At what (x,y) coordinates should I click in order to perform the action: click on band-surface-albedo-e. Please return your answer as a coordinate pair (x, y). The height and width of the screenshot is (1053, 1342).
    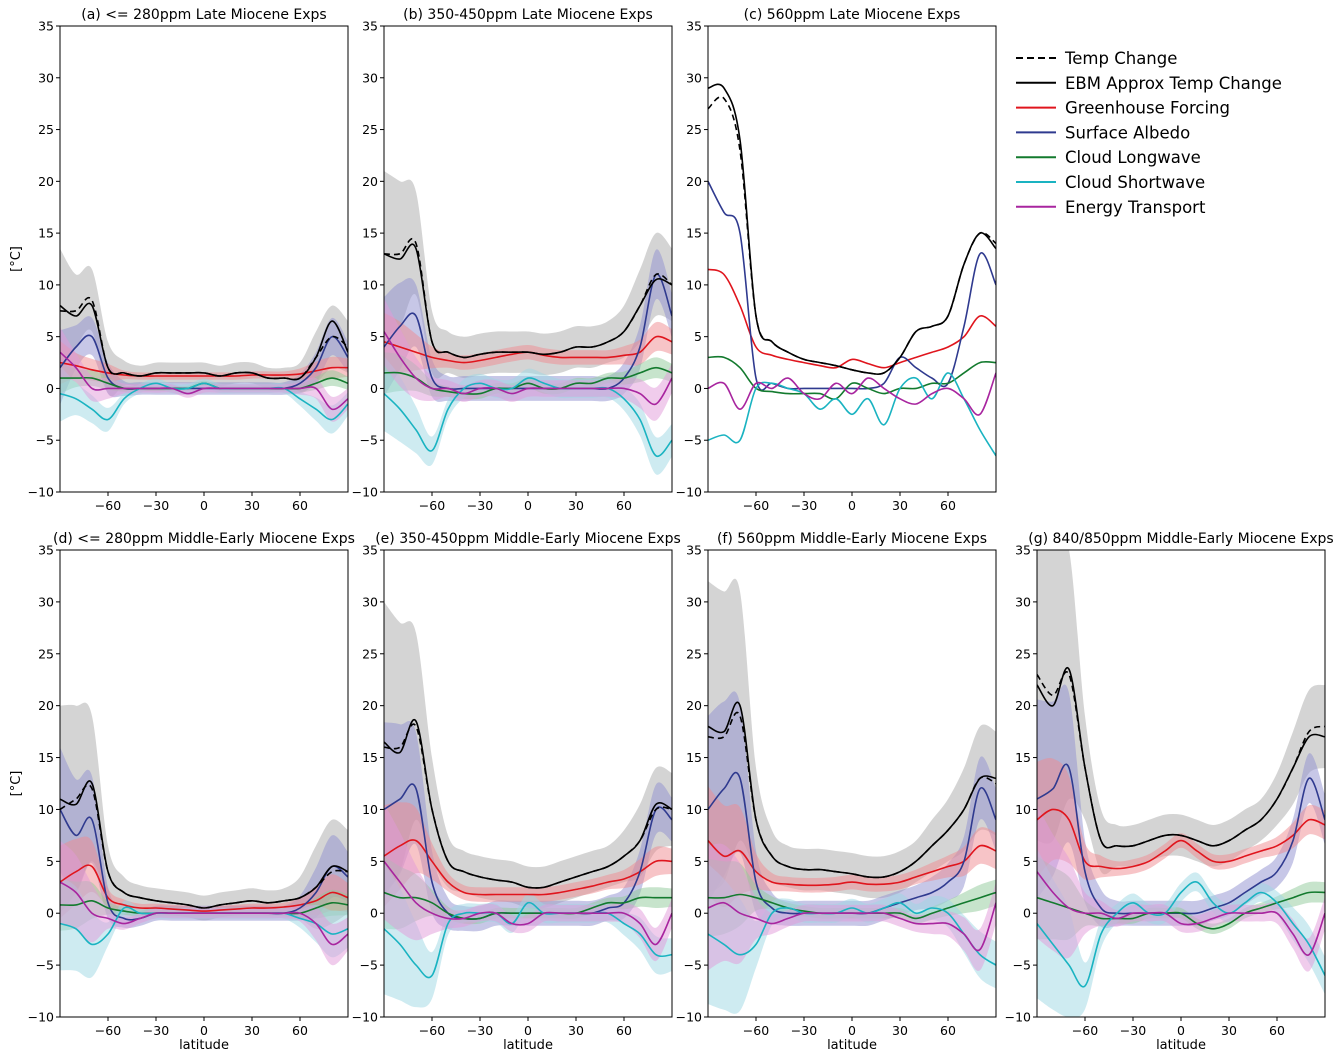
    Looking at the image, I should click on (528, 826).